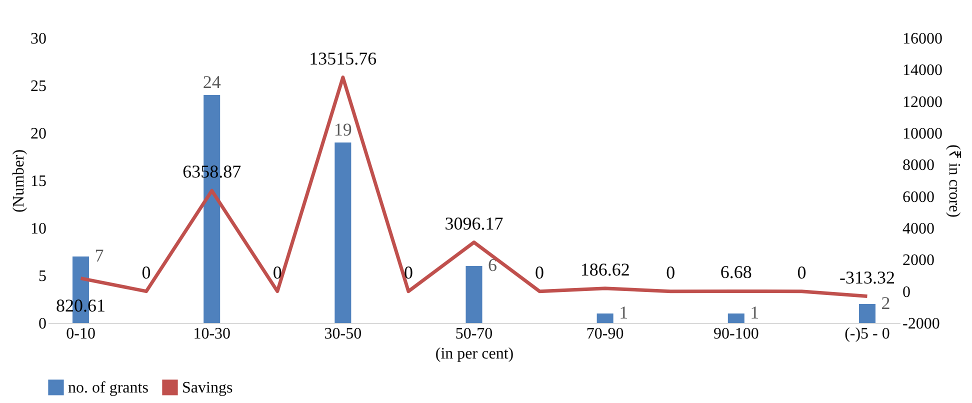 This screenshot has height=403, width=972. I want to click on y-tick-label: 30, so click(38, 39).